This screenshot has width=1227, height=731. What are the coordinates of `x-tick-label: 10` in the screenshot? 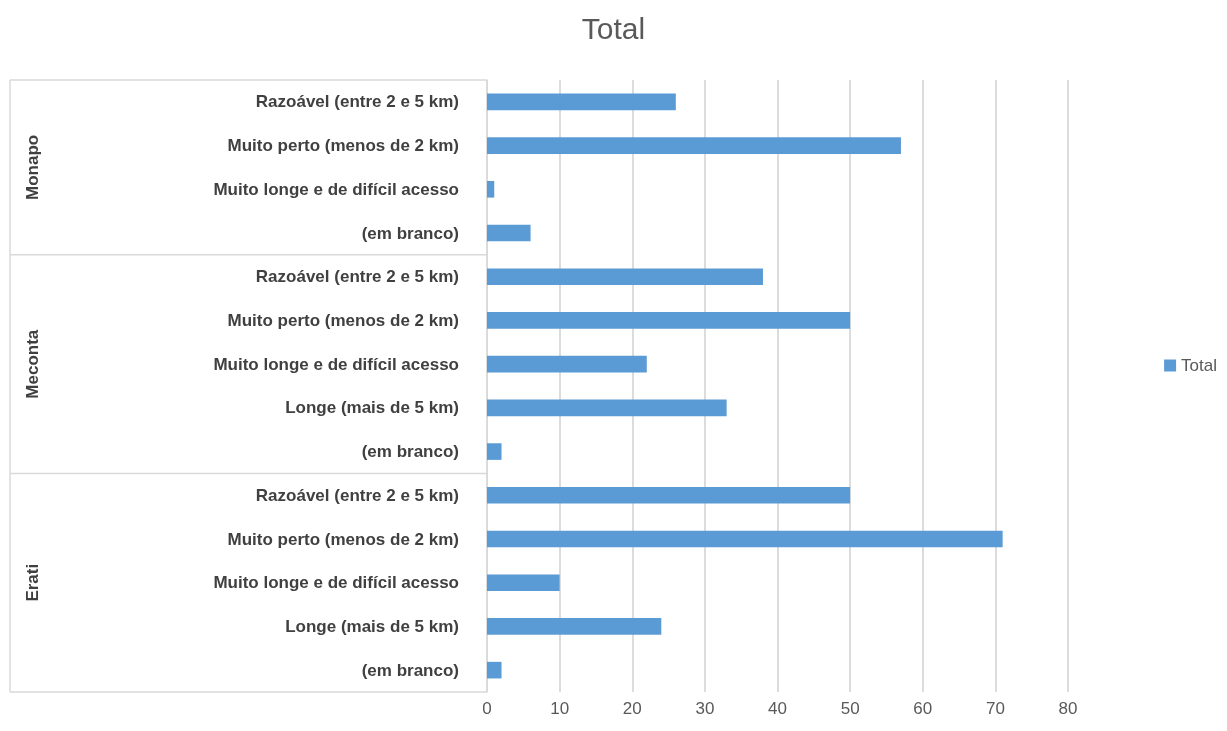 It's located at (560, 708).